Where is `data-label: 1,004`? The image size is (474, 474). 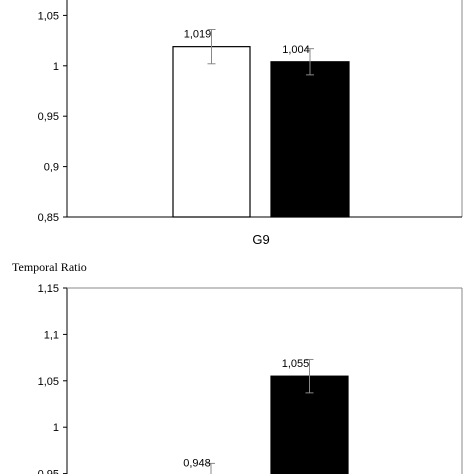
data-label: 1,004 is located at coordinates (296, 50).